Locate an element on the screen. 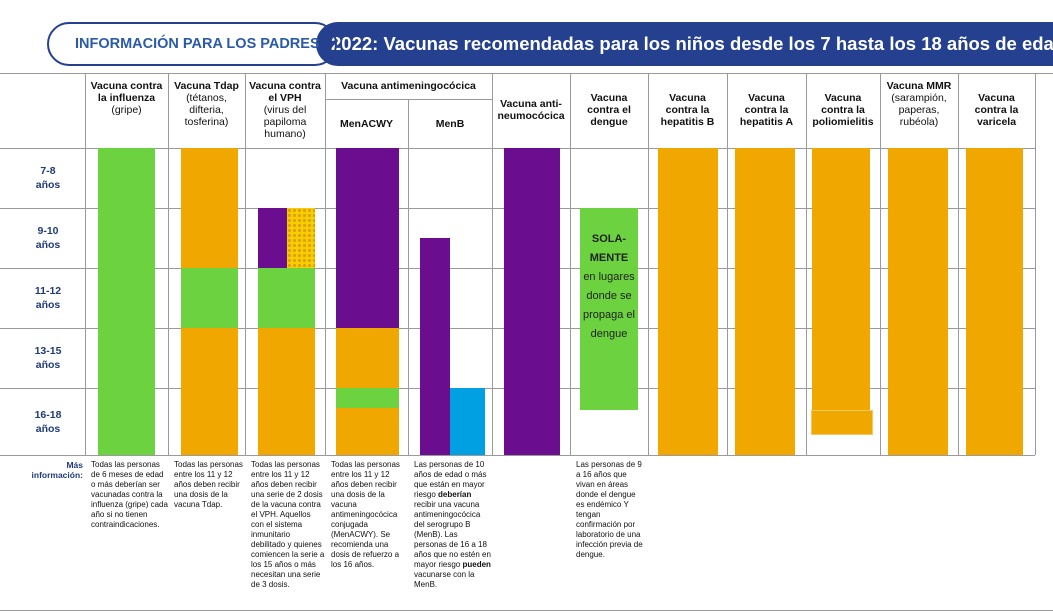  row-header: 7-8 años is located at coordinates (48, 178).